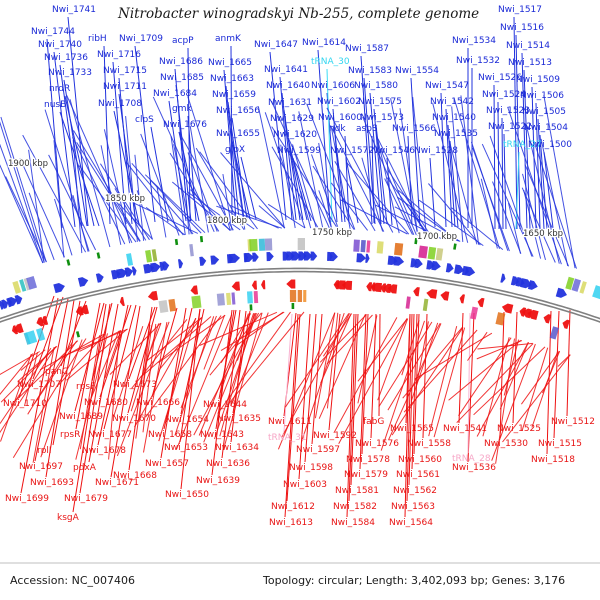 The height and width of the screenshot is (600, 600). What do you see at coordinates (59, 89) in the screenshot?
I see `forward-gene-label: nrdR` at bounding box center [59, 89].